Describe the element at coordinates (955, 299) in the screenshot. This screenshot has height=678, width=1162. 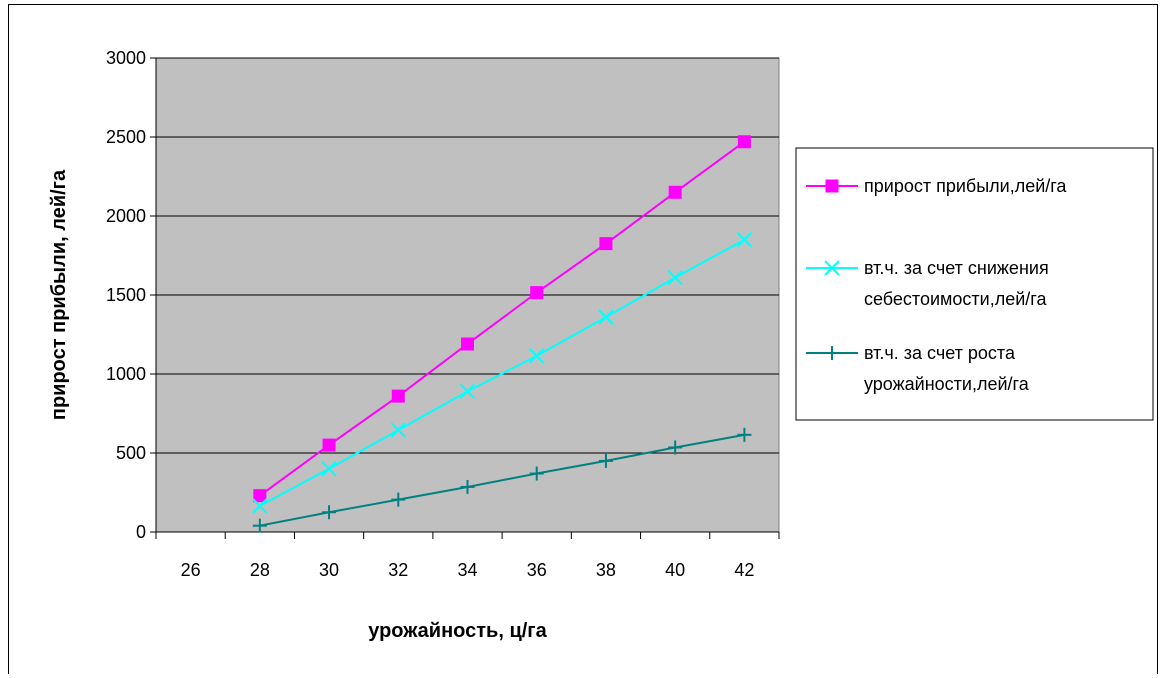
I see `legend-label: себестоимости,лей/га` at that location.